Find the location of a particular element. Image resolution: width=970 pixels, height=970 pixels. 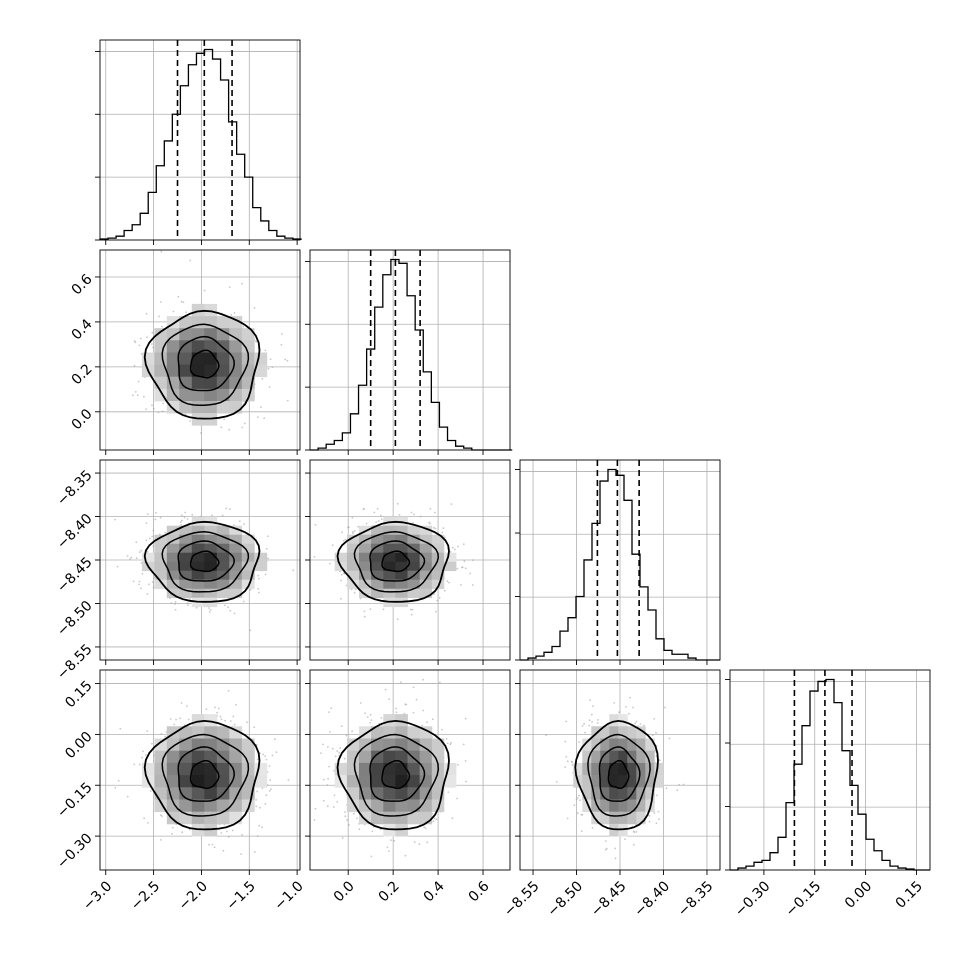

x-tick-label: −0.30 is located at coordinates (753, 899).